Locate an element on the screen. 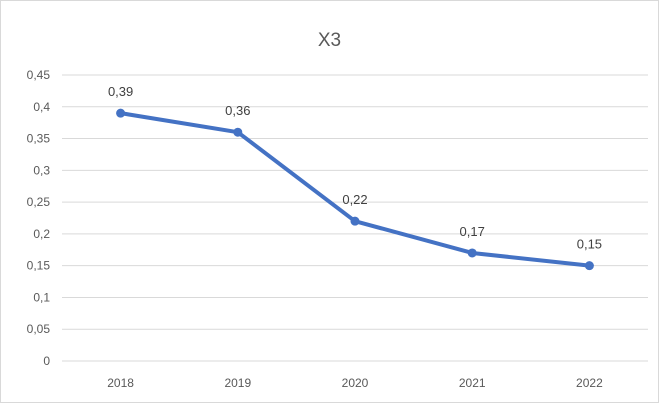 This screenshot has width=659, height=403. chart-title: X3 is located at coordinates (329, 40).